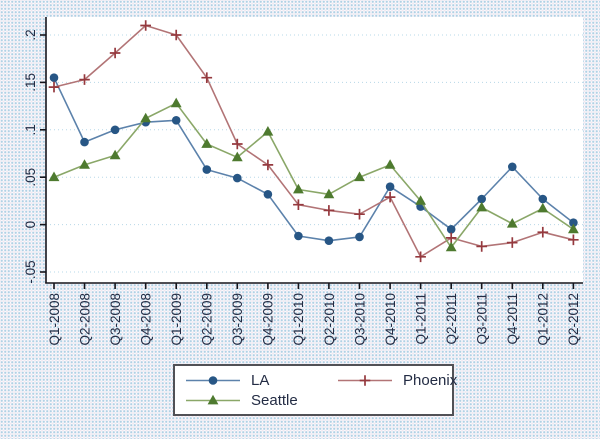 The image size is (600, 439). Describe the element at coordinates (390, 319) in the screenshot. I see `x-tick-label: Q4-2010` at that location.